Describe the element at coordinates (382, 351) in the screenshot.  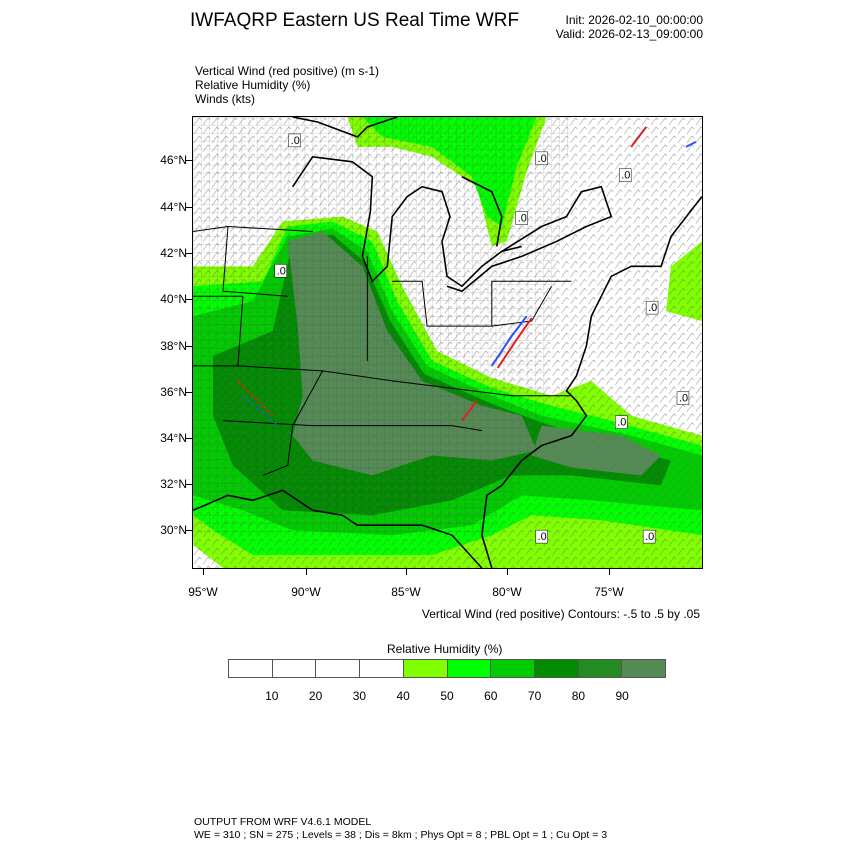
I see `state-borders` at that location.